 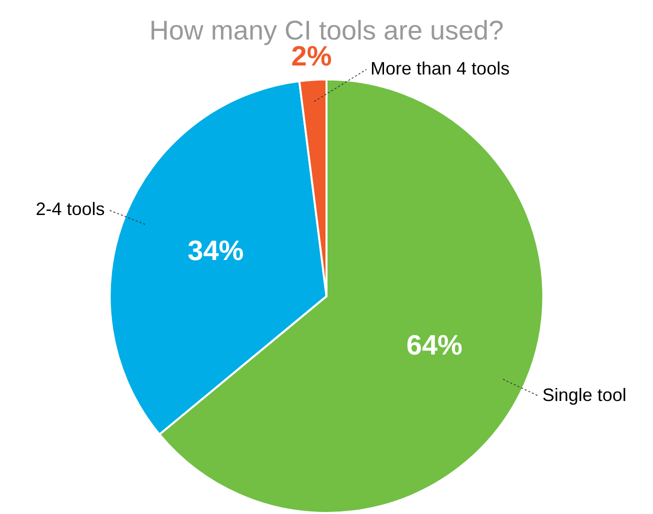 I want to click on data-label: 34%, so click(x=216, y=250).